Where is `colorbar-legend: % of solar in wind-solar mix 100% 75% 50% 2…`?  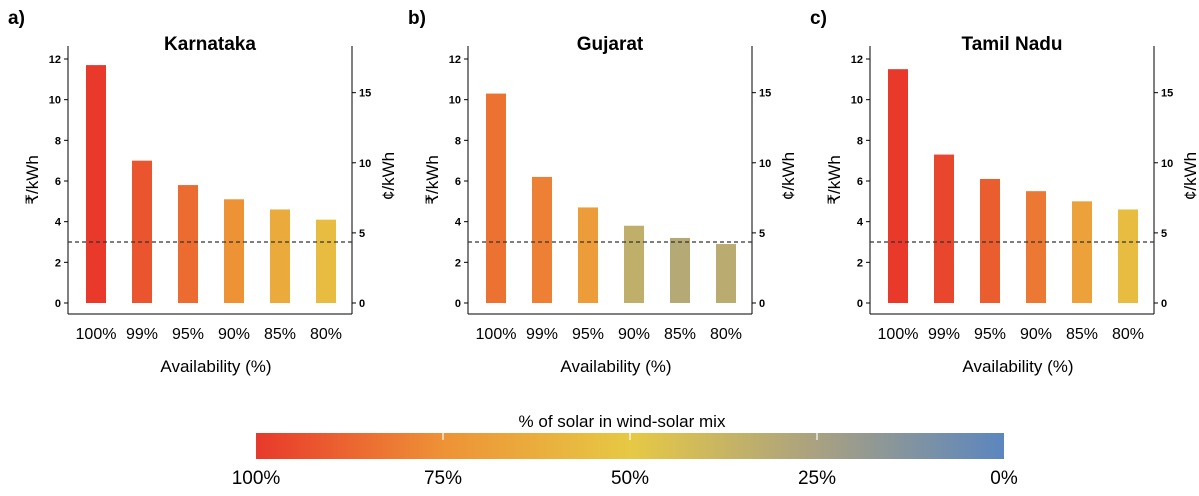
colorbar-legend: % of solar in wind-solar mix 100% 75% 50% 2… is located at coordinates (625, 450).